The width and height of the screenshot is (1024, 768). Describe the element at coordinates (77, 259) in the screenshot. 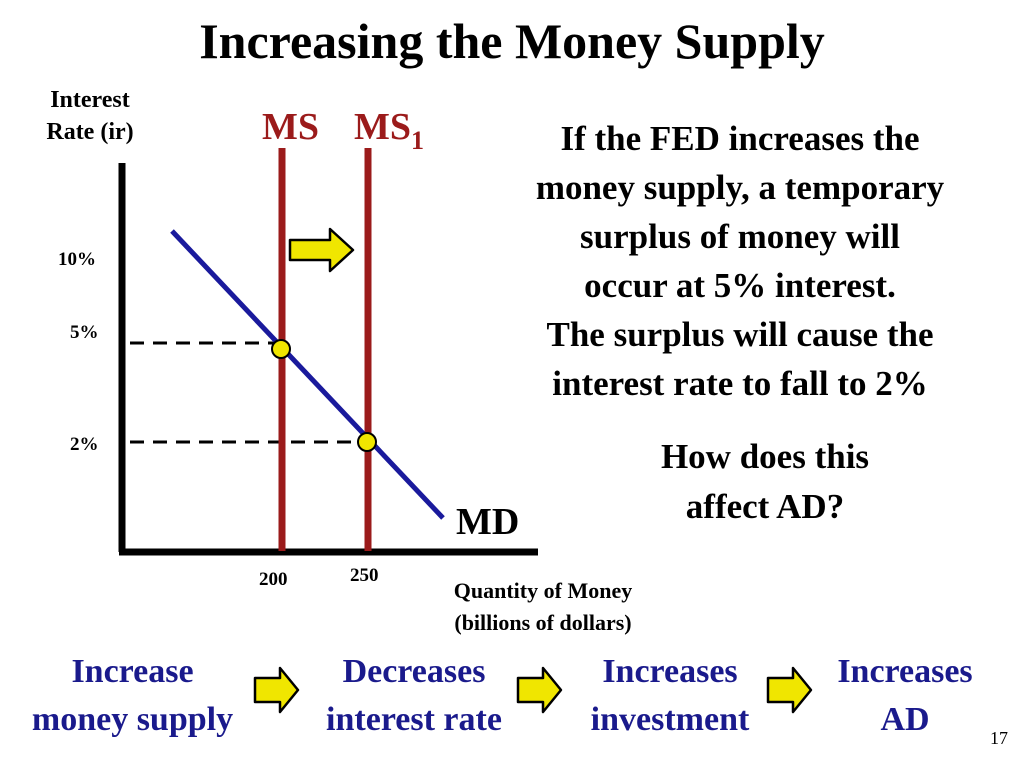

I see `y-tick-10pct: 10%` at that location.